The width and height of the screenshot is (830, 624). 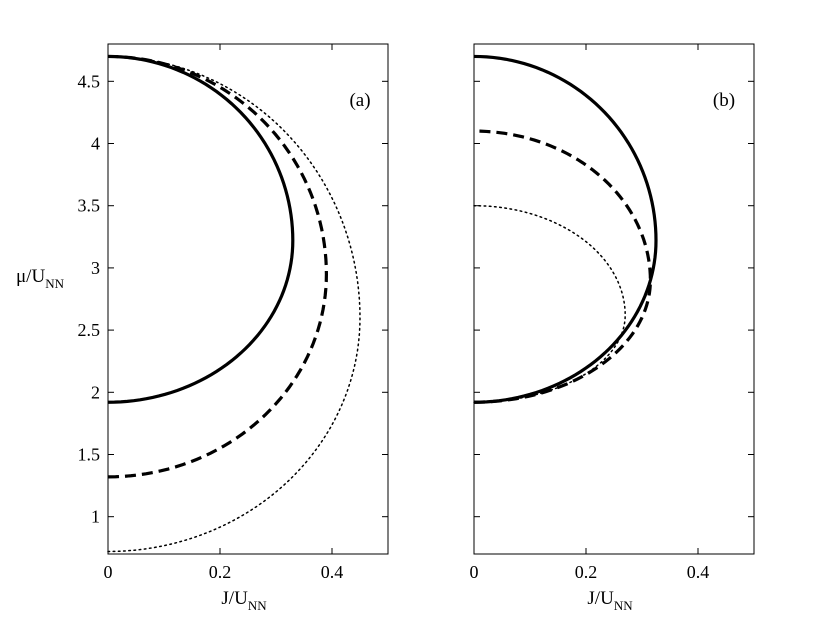 I want to click on panel-a-xlabel: J/UNN, so click(x=244, y=600).